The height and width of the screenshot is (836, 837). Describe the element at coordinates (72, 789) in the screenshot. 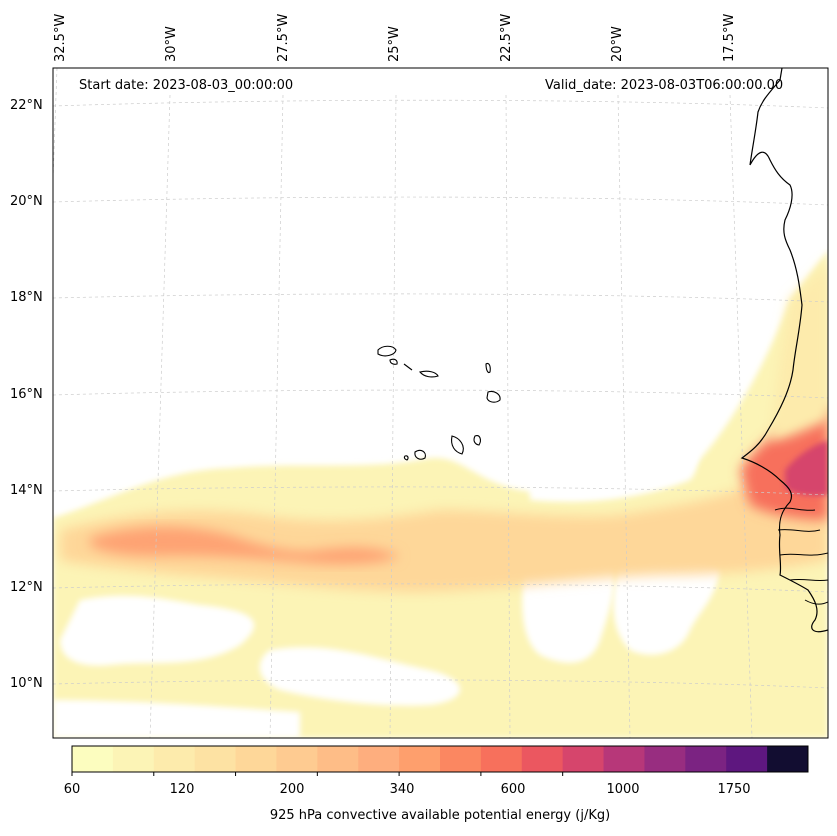

I see `colorbar-tick-label: 60` at that location.